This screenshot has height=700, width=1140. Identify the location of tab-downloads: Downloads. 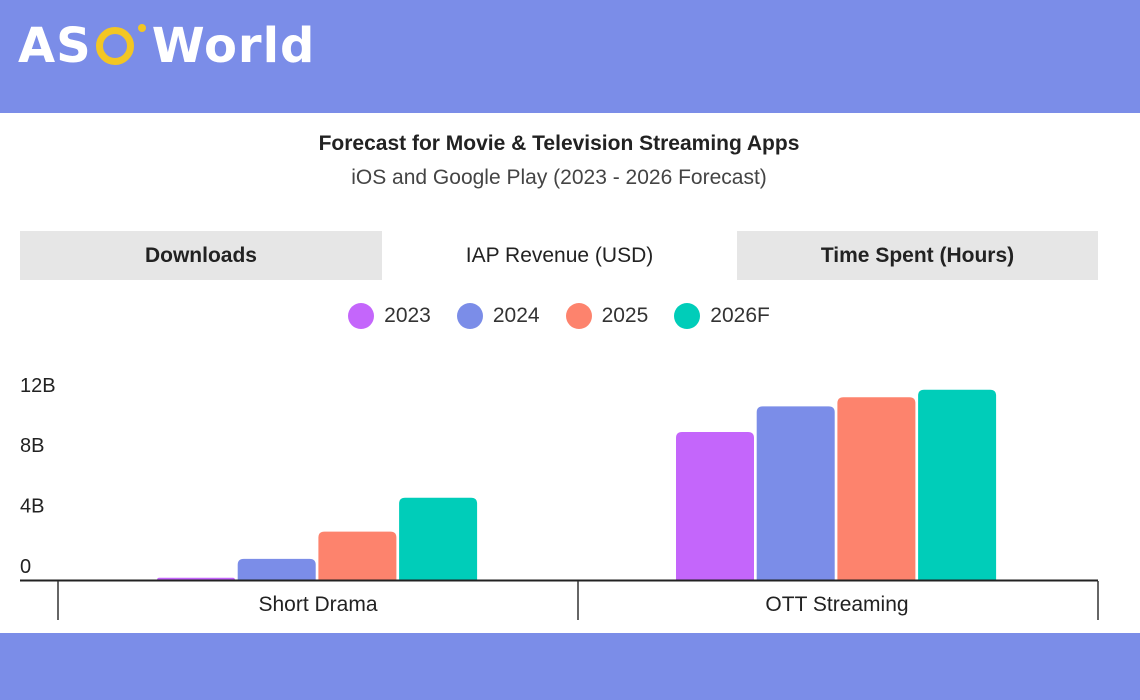
(201, 255).